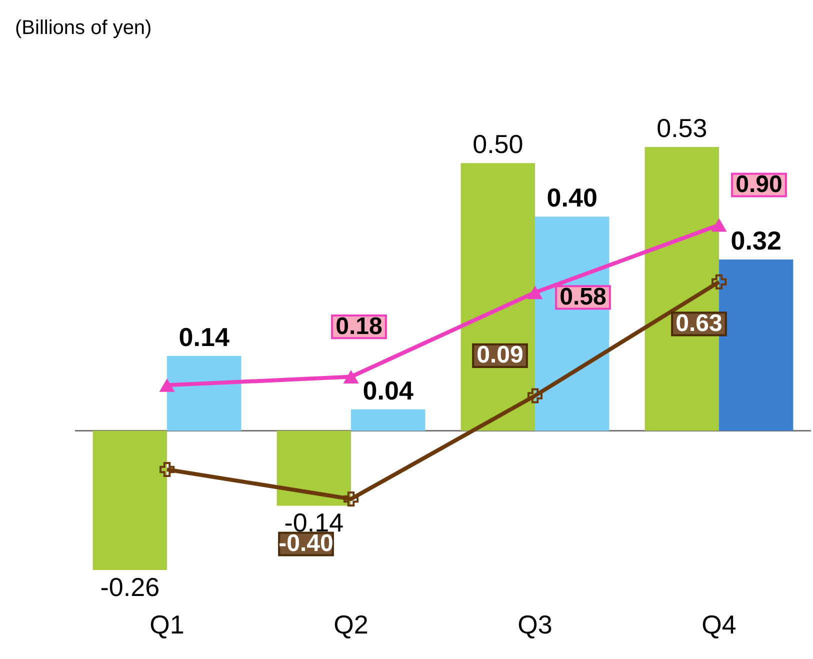  Describe the element at coordinates (572, 197) in the screenshot. I see `data-label: 0.40` at that location.